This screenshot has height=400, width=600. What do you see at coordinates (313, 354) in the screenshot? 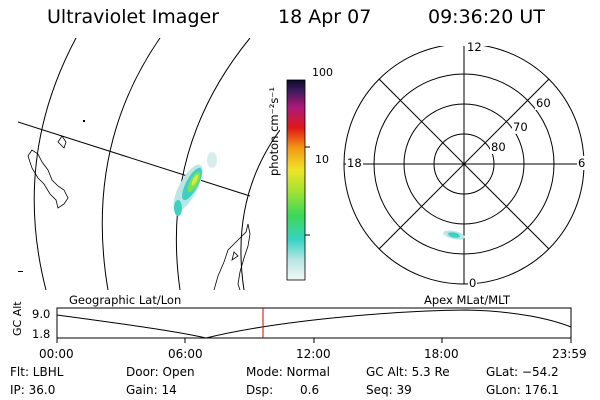
I see `time-tick-1200: 12:00` at bounding box center [313, 354].